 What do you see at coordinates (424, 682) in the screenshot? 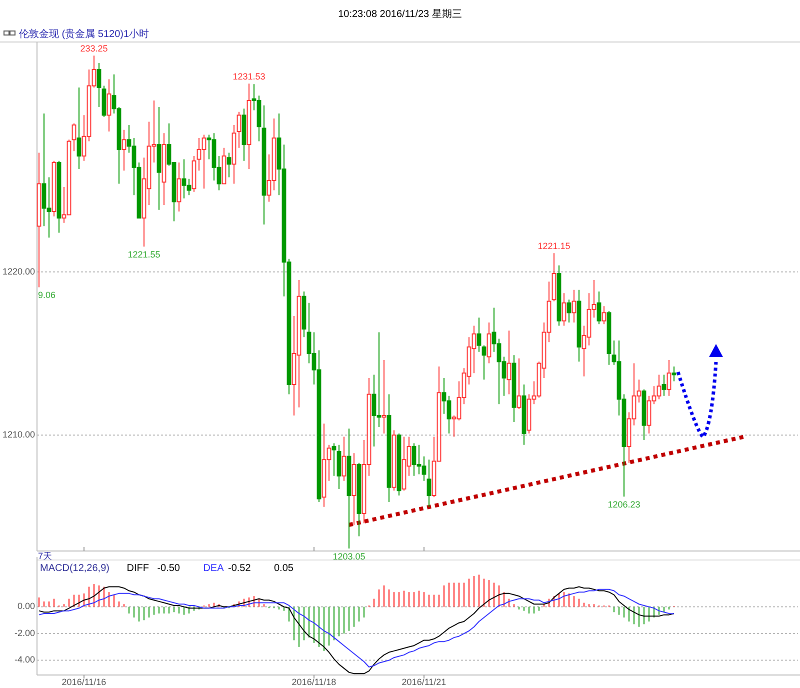
I see `x-tick-label: 2016/11/21` at bounding box center [424, 682].